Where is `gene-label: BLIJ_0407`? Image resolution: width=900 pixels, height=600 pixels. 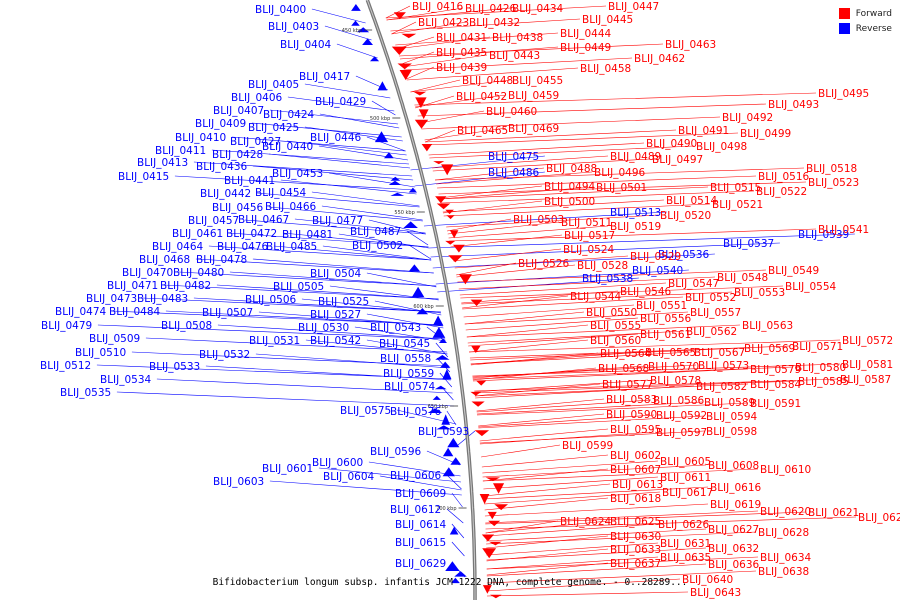 gene-label: BLIJ_0407 is located at coordinates (238, 111).